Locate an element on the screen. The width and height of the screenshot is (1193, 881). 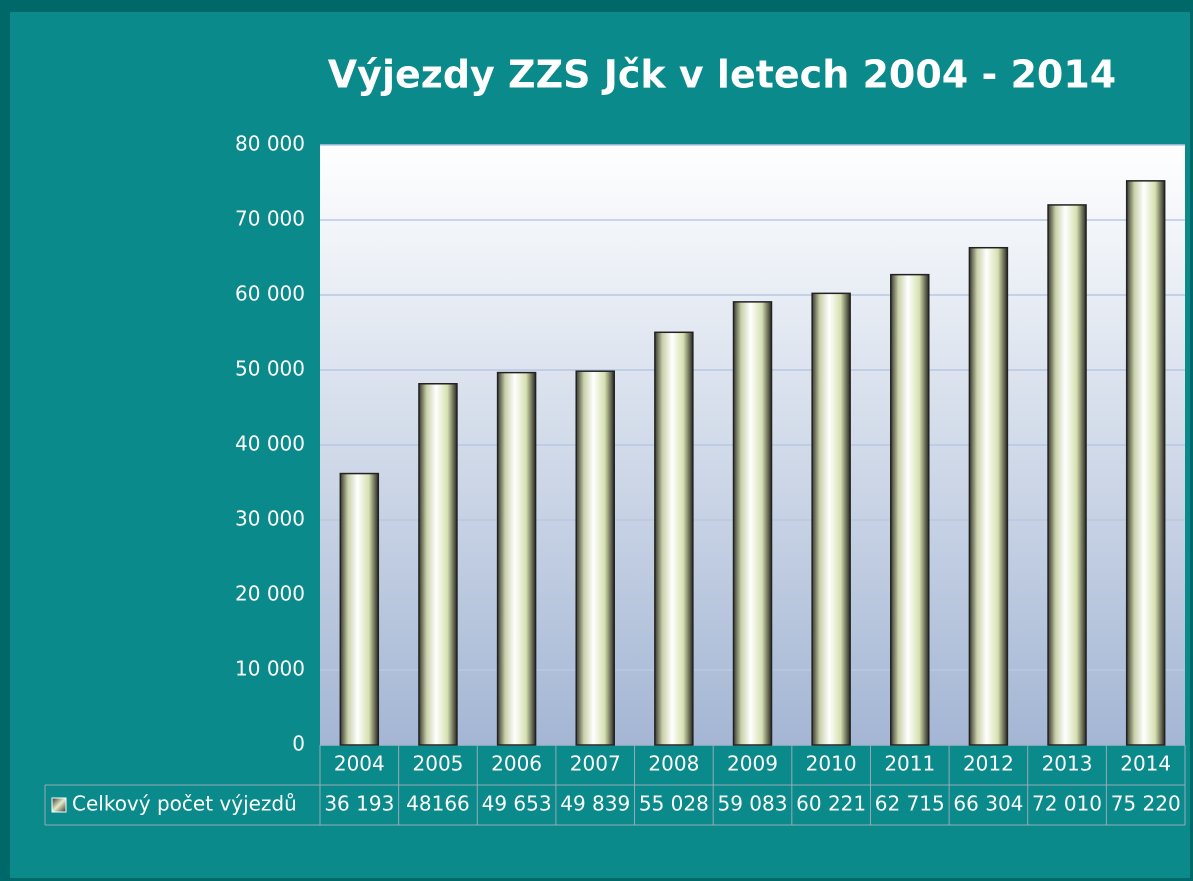
data-label: 59 083 is located at coordinates (753, 804).